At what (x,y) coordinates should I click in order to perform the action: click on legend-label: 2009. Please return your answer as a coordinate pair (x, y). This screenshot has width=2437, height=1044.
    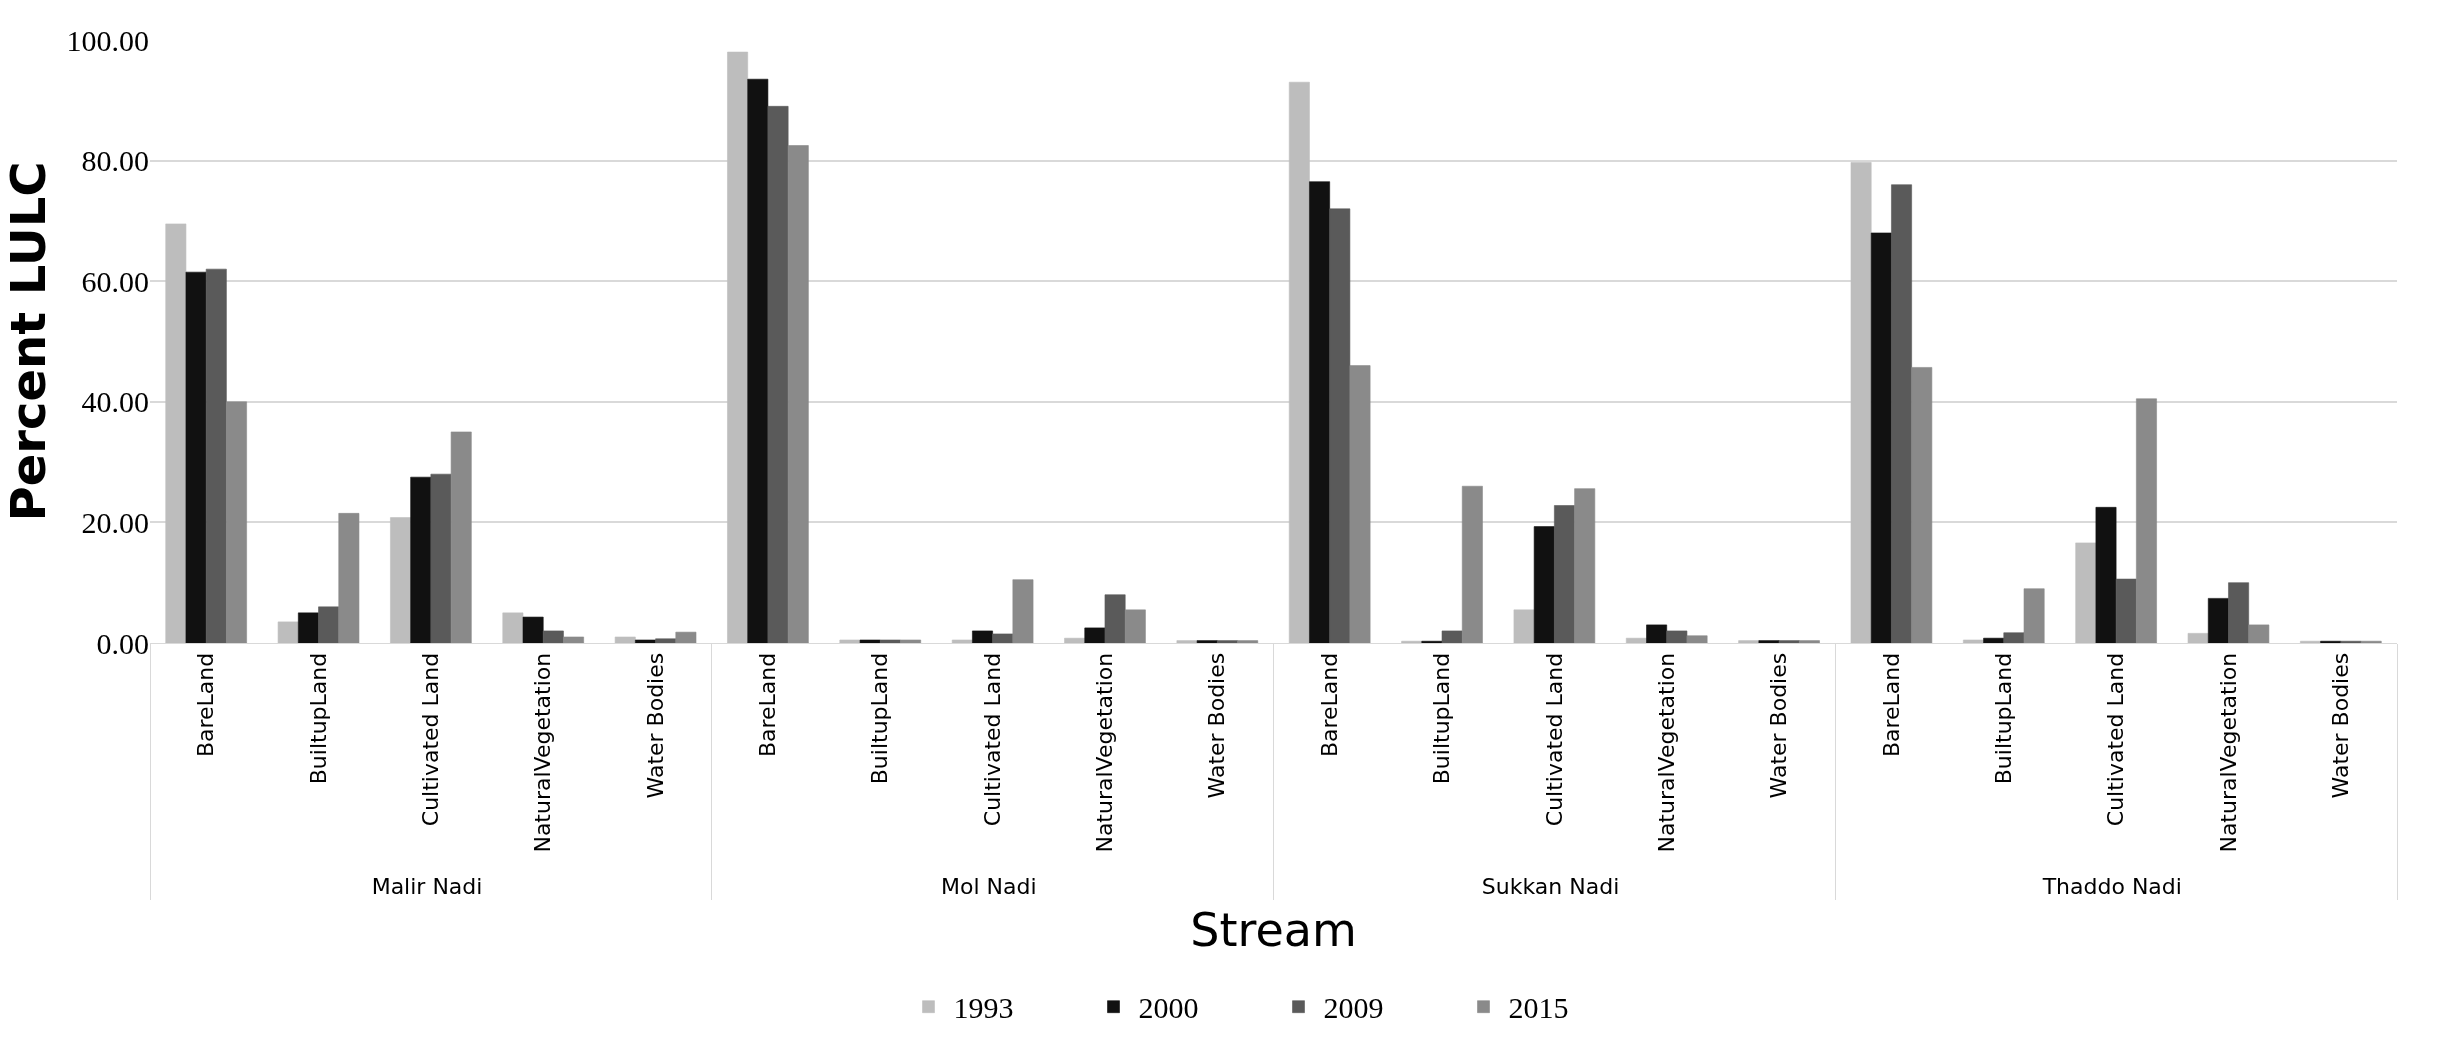
    Looking at the image, I should click on (1353, 1008).